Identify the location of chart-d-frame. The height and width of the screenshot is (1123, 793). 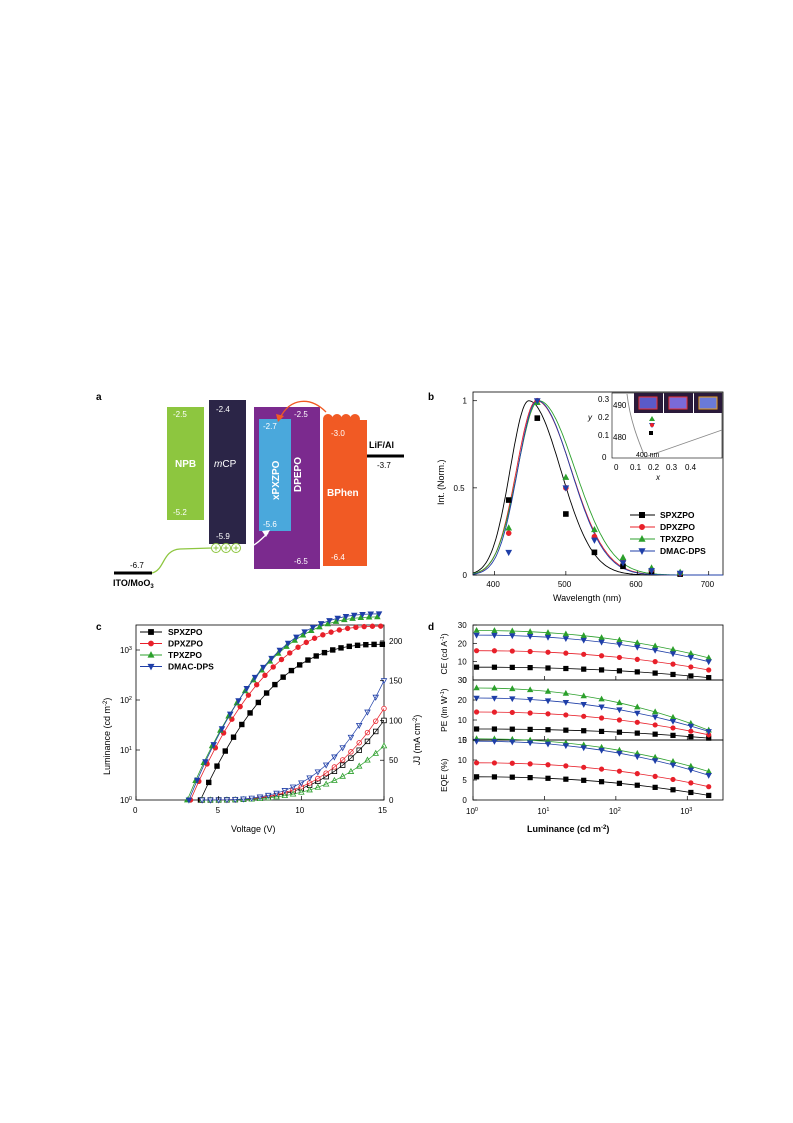
(598, 770).